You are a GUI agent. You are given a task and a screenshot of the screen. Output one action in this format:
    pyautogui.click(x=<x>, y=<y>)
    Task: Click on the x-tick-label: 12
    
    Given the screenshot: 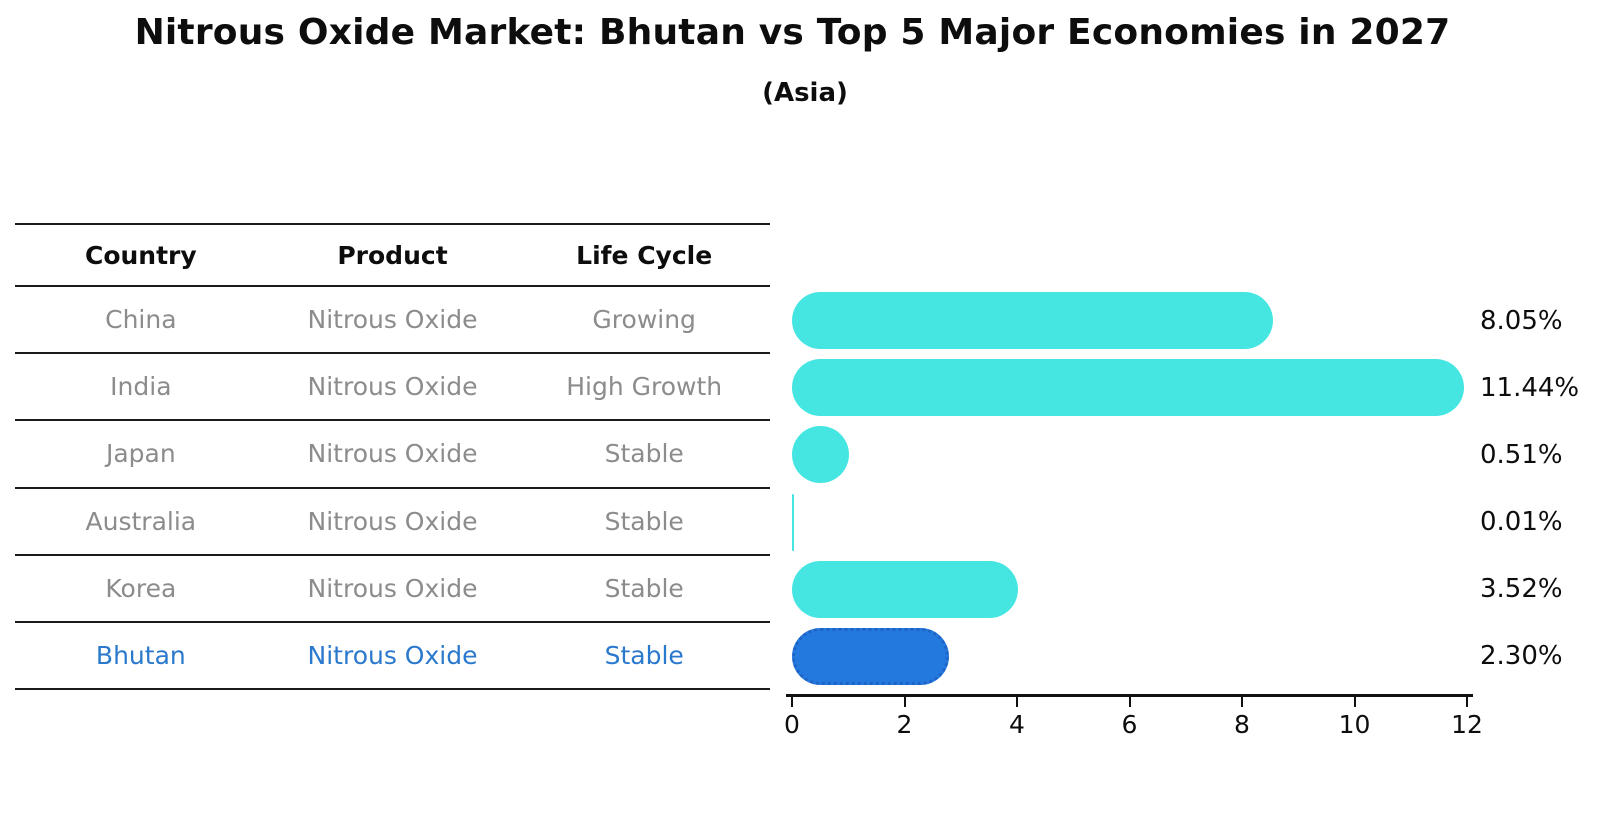 What is the action you would take?
    pyautogui.click(x=1467, y=724)
    